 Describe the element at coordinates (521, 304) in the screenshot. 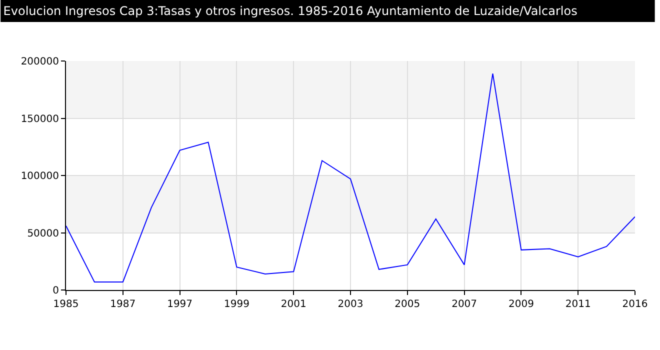

I see `x-tick-label: 2009` at that location.